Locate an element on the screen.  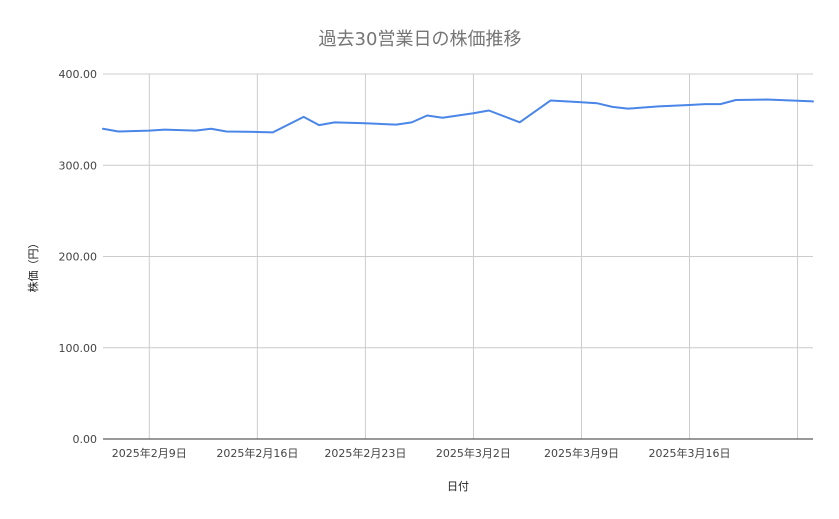
x-tick-label: 2025年2月9日 is located at coordinates (149, 453).